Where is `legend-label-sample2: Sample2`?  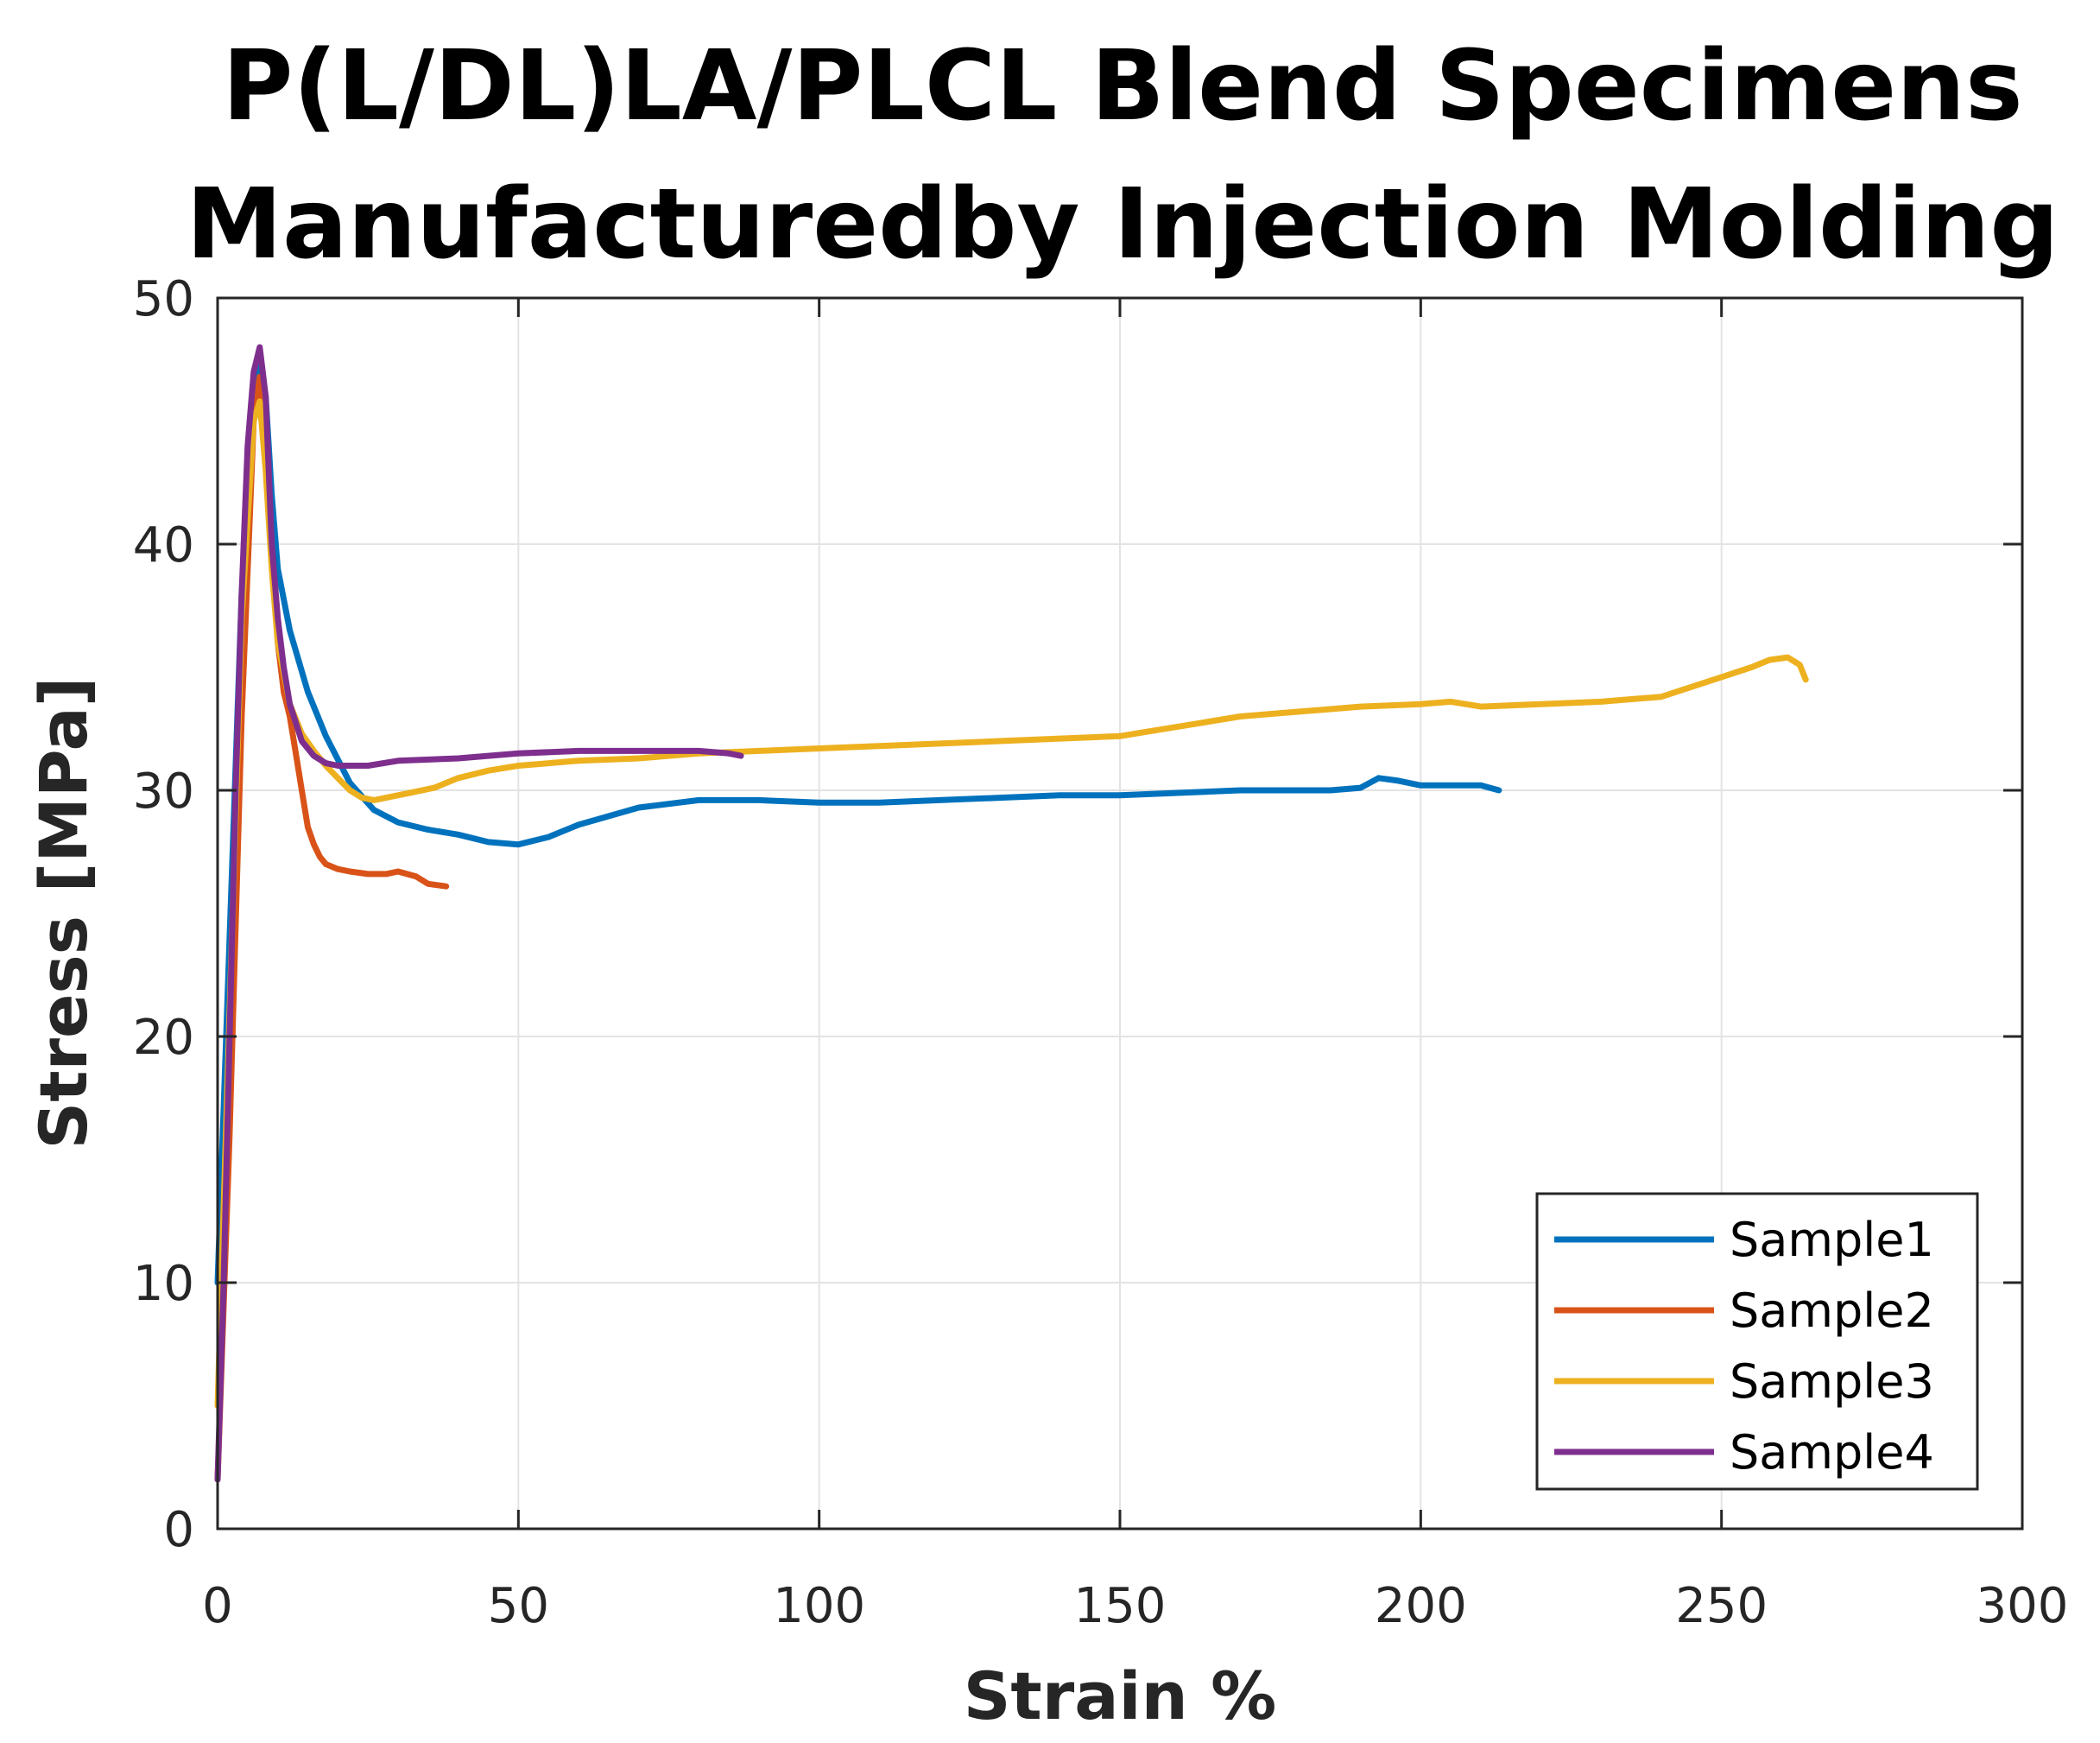 legend-label-sample2: Sample2 is located at coordinates (1832, 1310).